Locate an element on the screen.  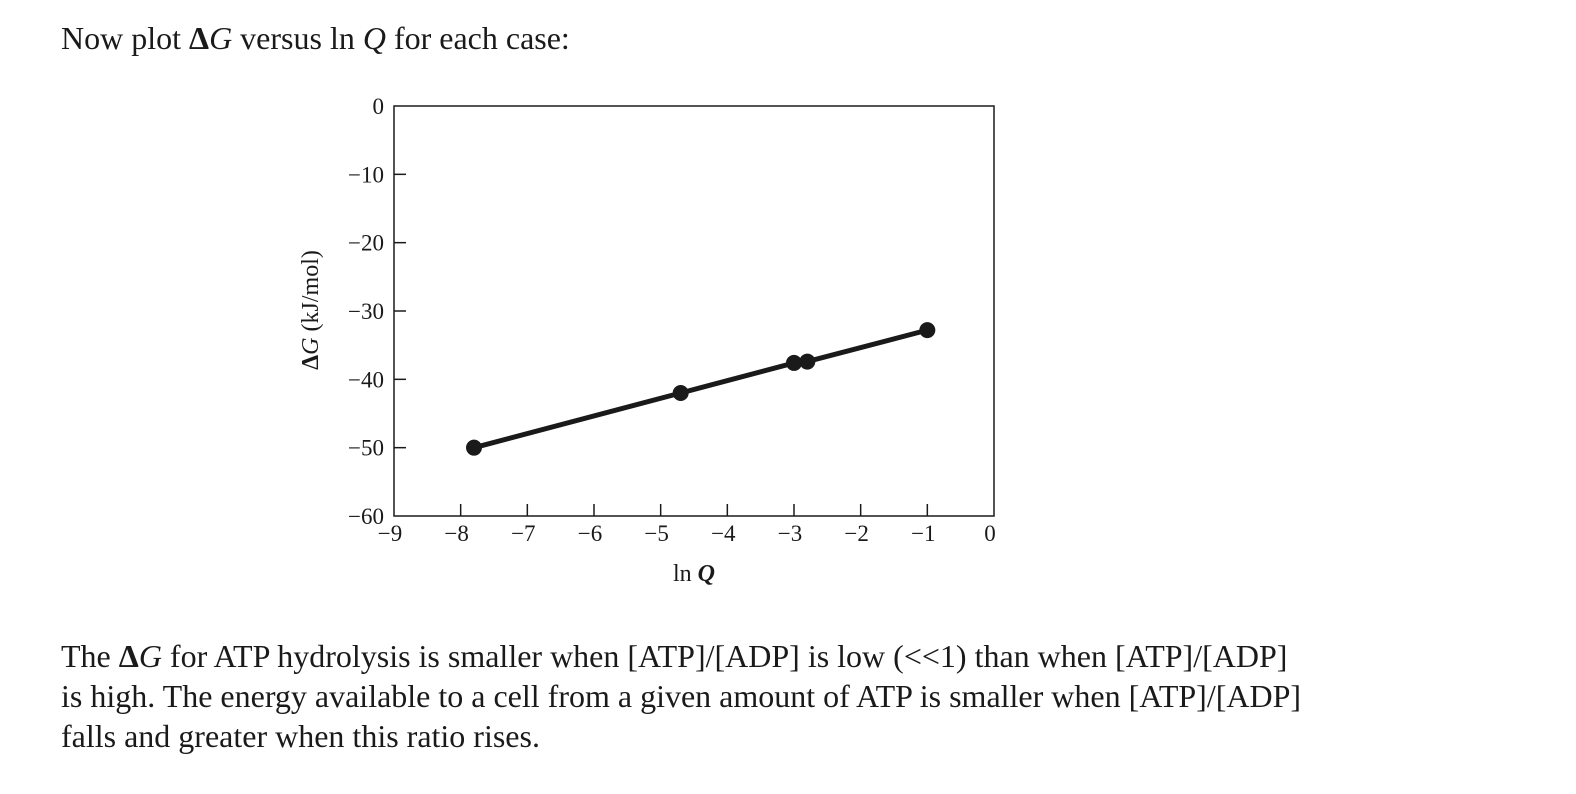
y-tick-label: −60 is located at coordinates (366, 516).